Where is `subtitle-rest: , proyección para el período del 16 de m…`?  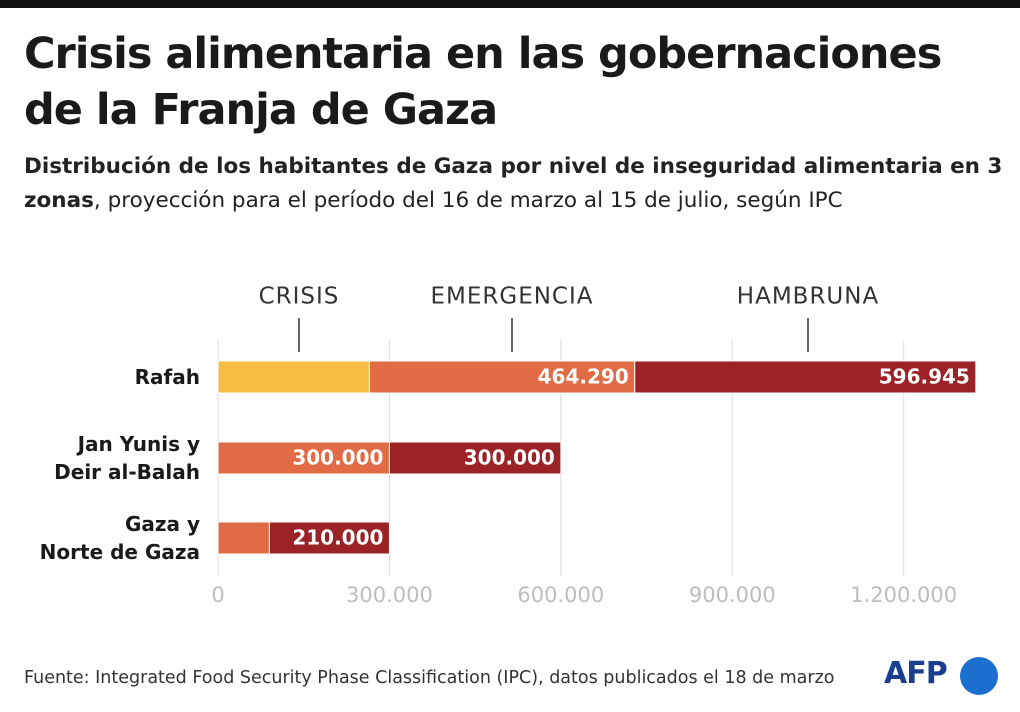 subtitle-rest: , proyección para el período del 16 de m… is located at coordinates (468, 200).